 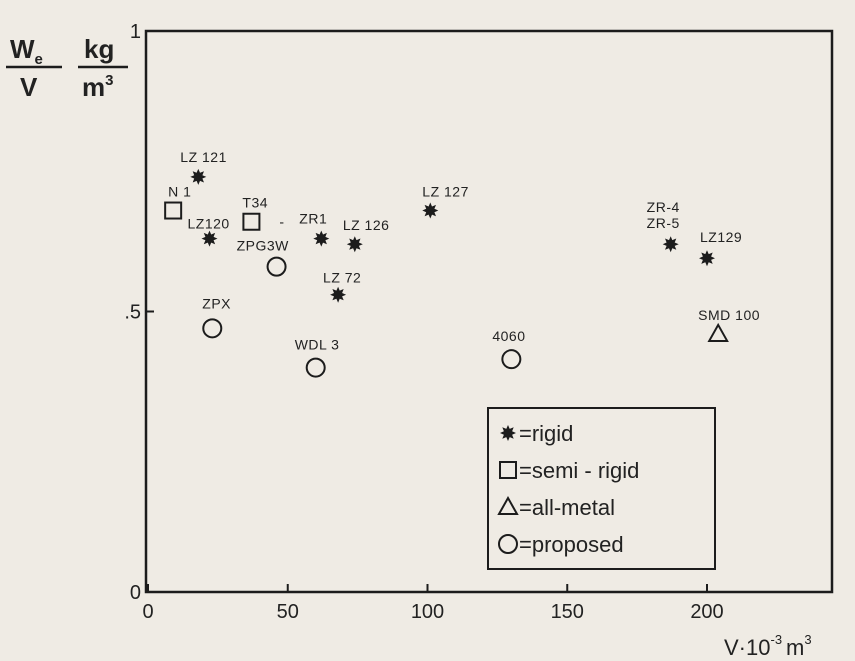 I want to click on point-label: LZ 126, so click(x=366, y=225).